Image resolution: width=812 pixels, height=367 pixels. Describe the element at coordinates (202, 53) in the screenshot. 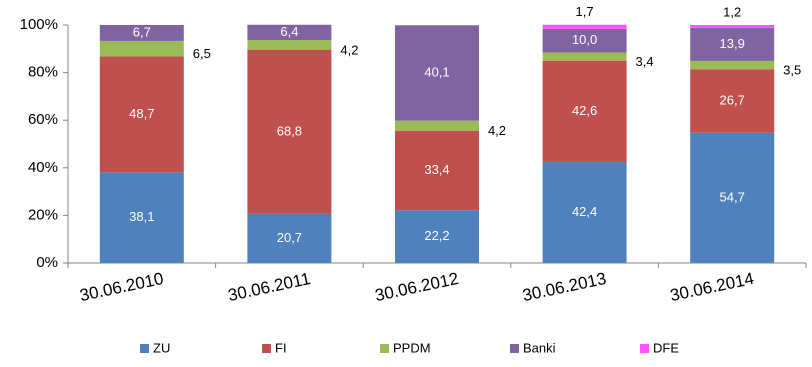

I see `data-label: 6,5` at that location.